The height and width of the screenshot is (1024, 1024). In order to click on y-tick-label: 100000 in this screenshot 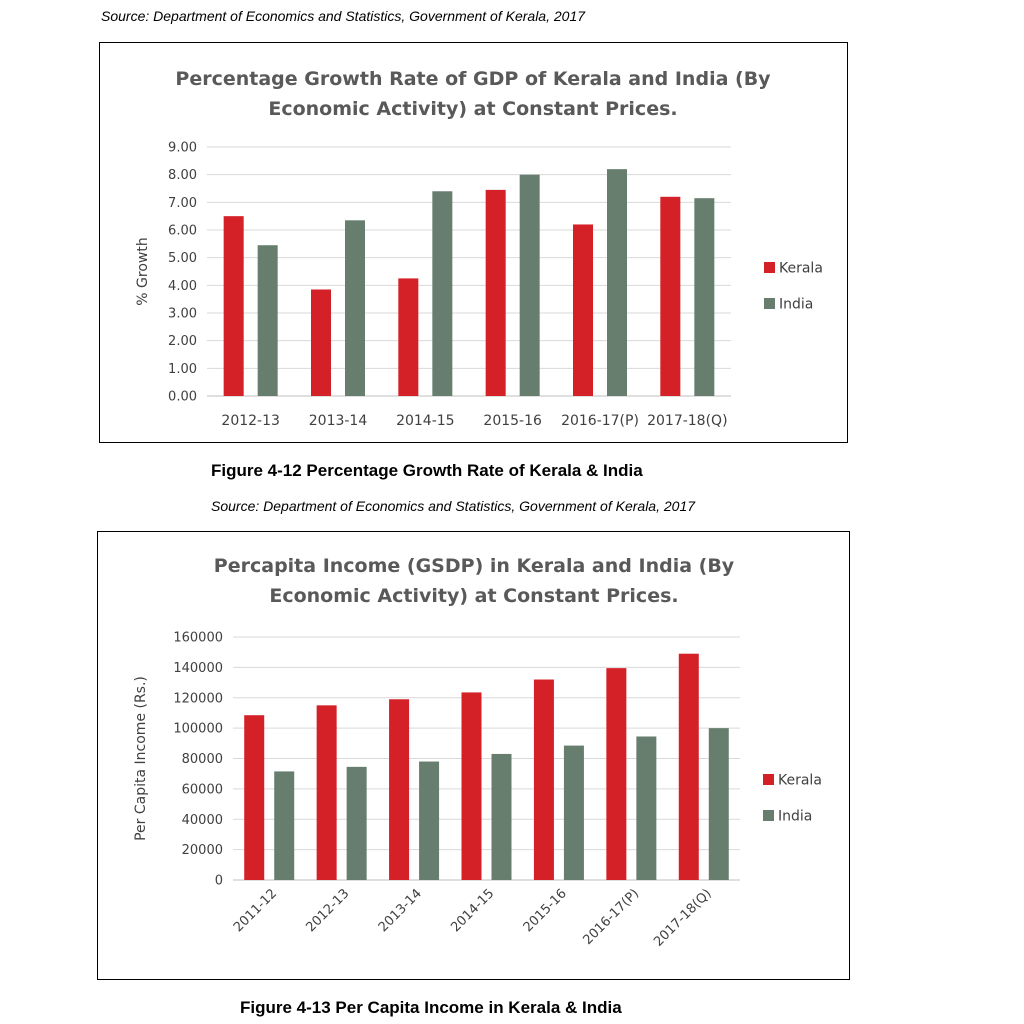, I will do `click(198, 729)`.